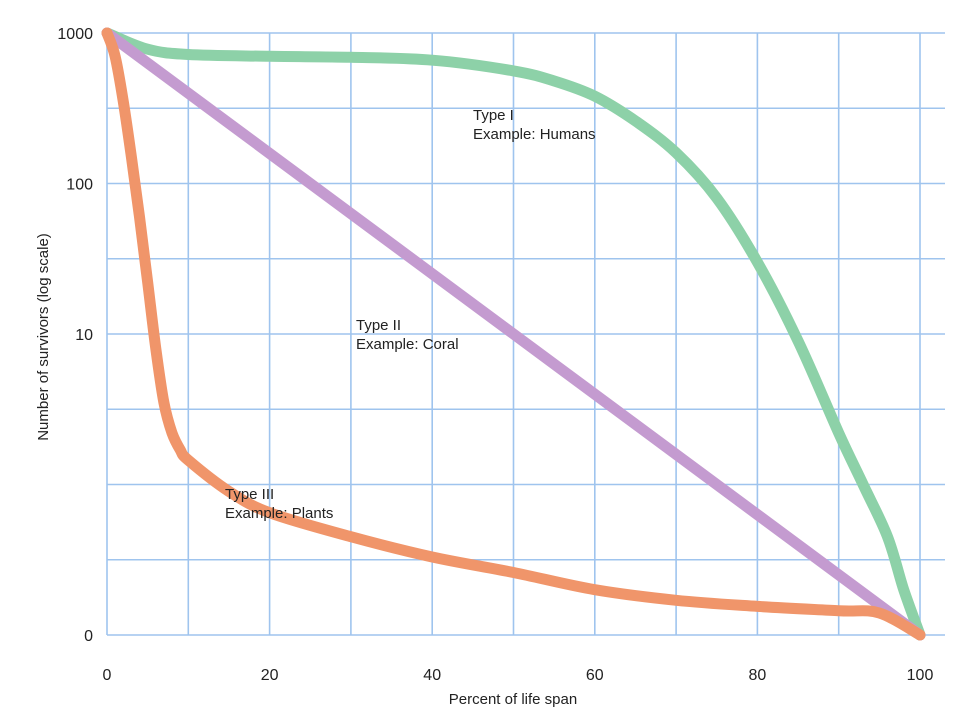  Describe the element at coordinates (88, 636) in the screenshot. I see `y-tick-label: 0` at that location.